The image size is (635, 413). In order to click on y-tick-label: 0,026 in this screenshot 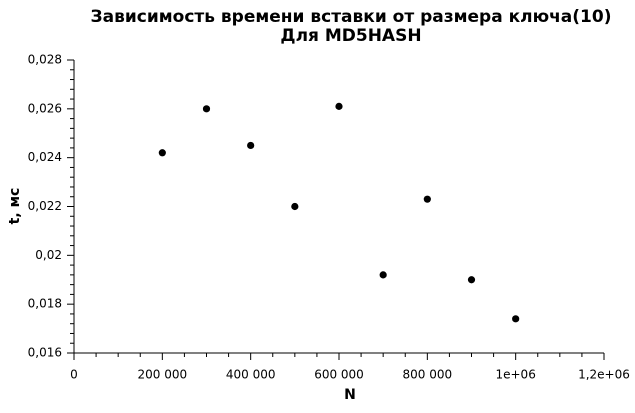, I will do `click(45, 108)`.